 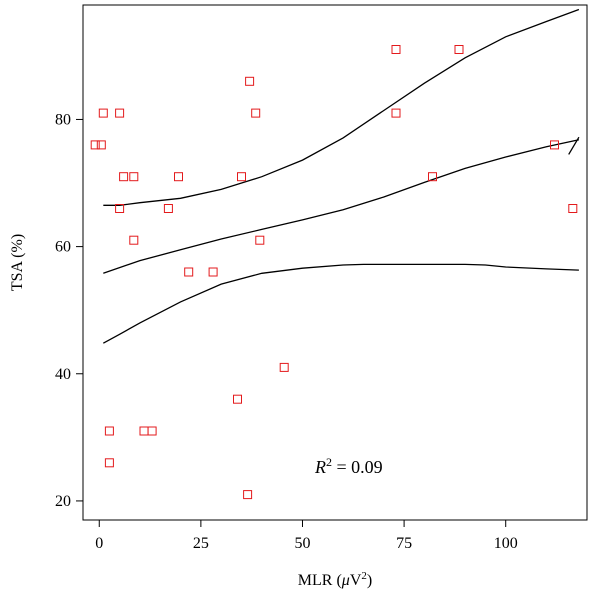 I want to click on y-tick-label: 80, so click(x=63, y=119).